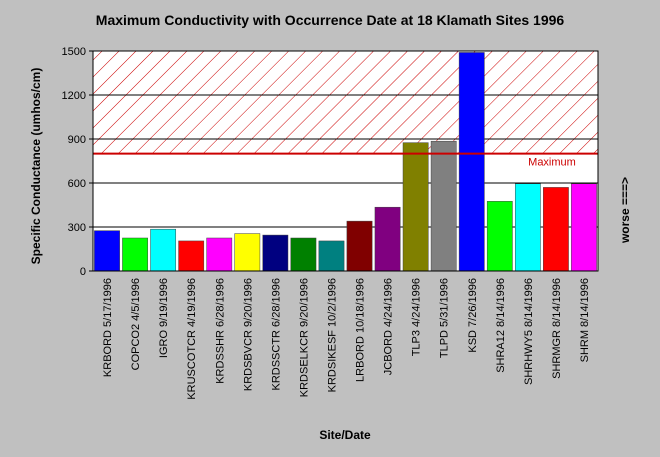 The width and height of the screenshot is (660, 457). I want to click on x-tick-label: KRDSELKCR 9/20/1996, so click(304, 337).